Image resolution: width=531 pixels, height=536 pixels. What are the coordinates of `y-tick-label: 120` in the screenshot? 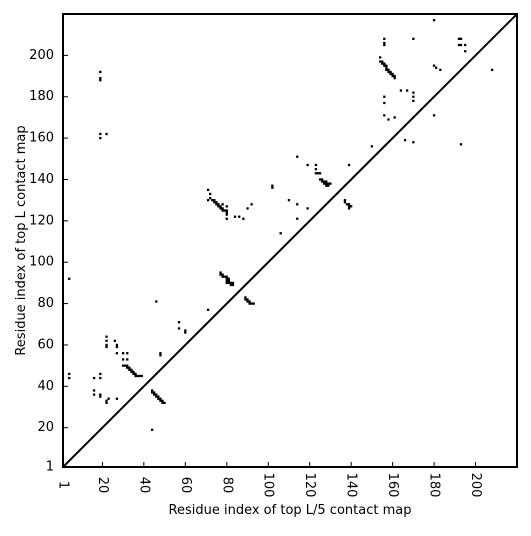 It's located at (41, 220).